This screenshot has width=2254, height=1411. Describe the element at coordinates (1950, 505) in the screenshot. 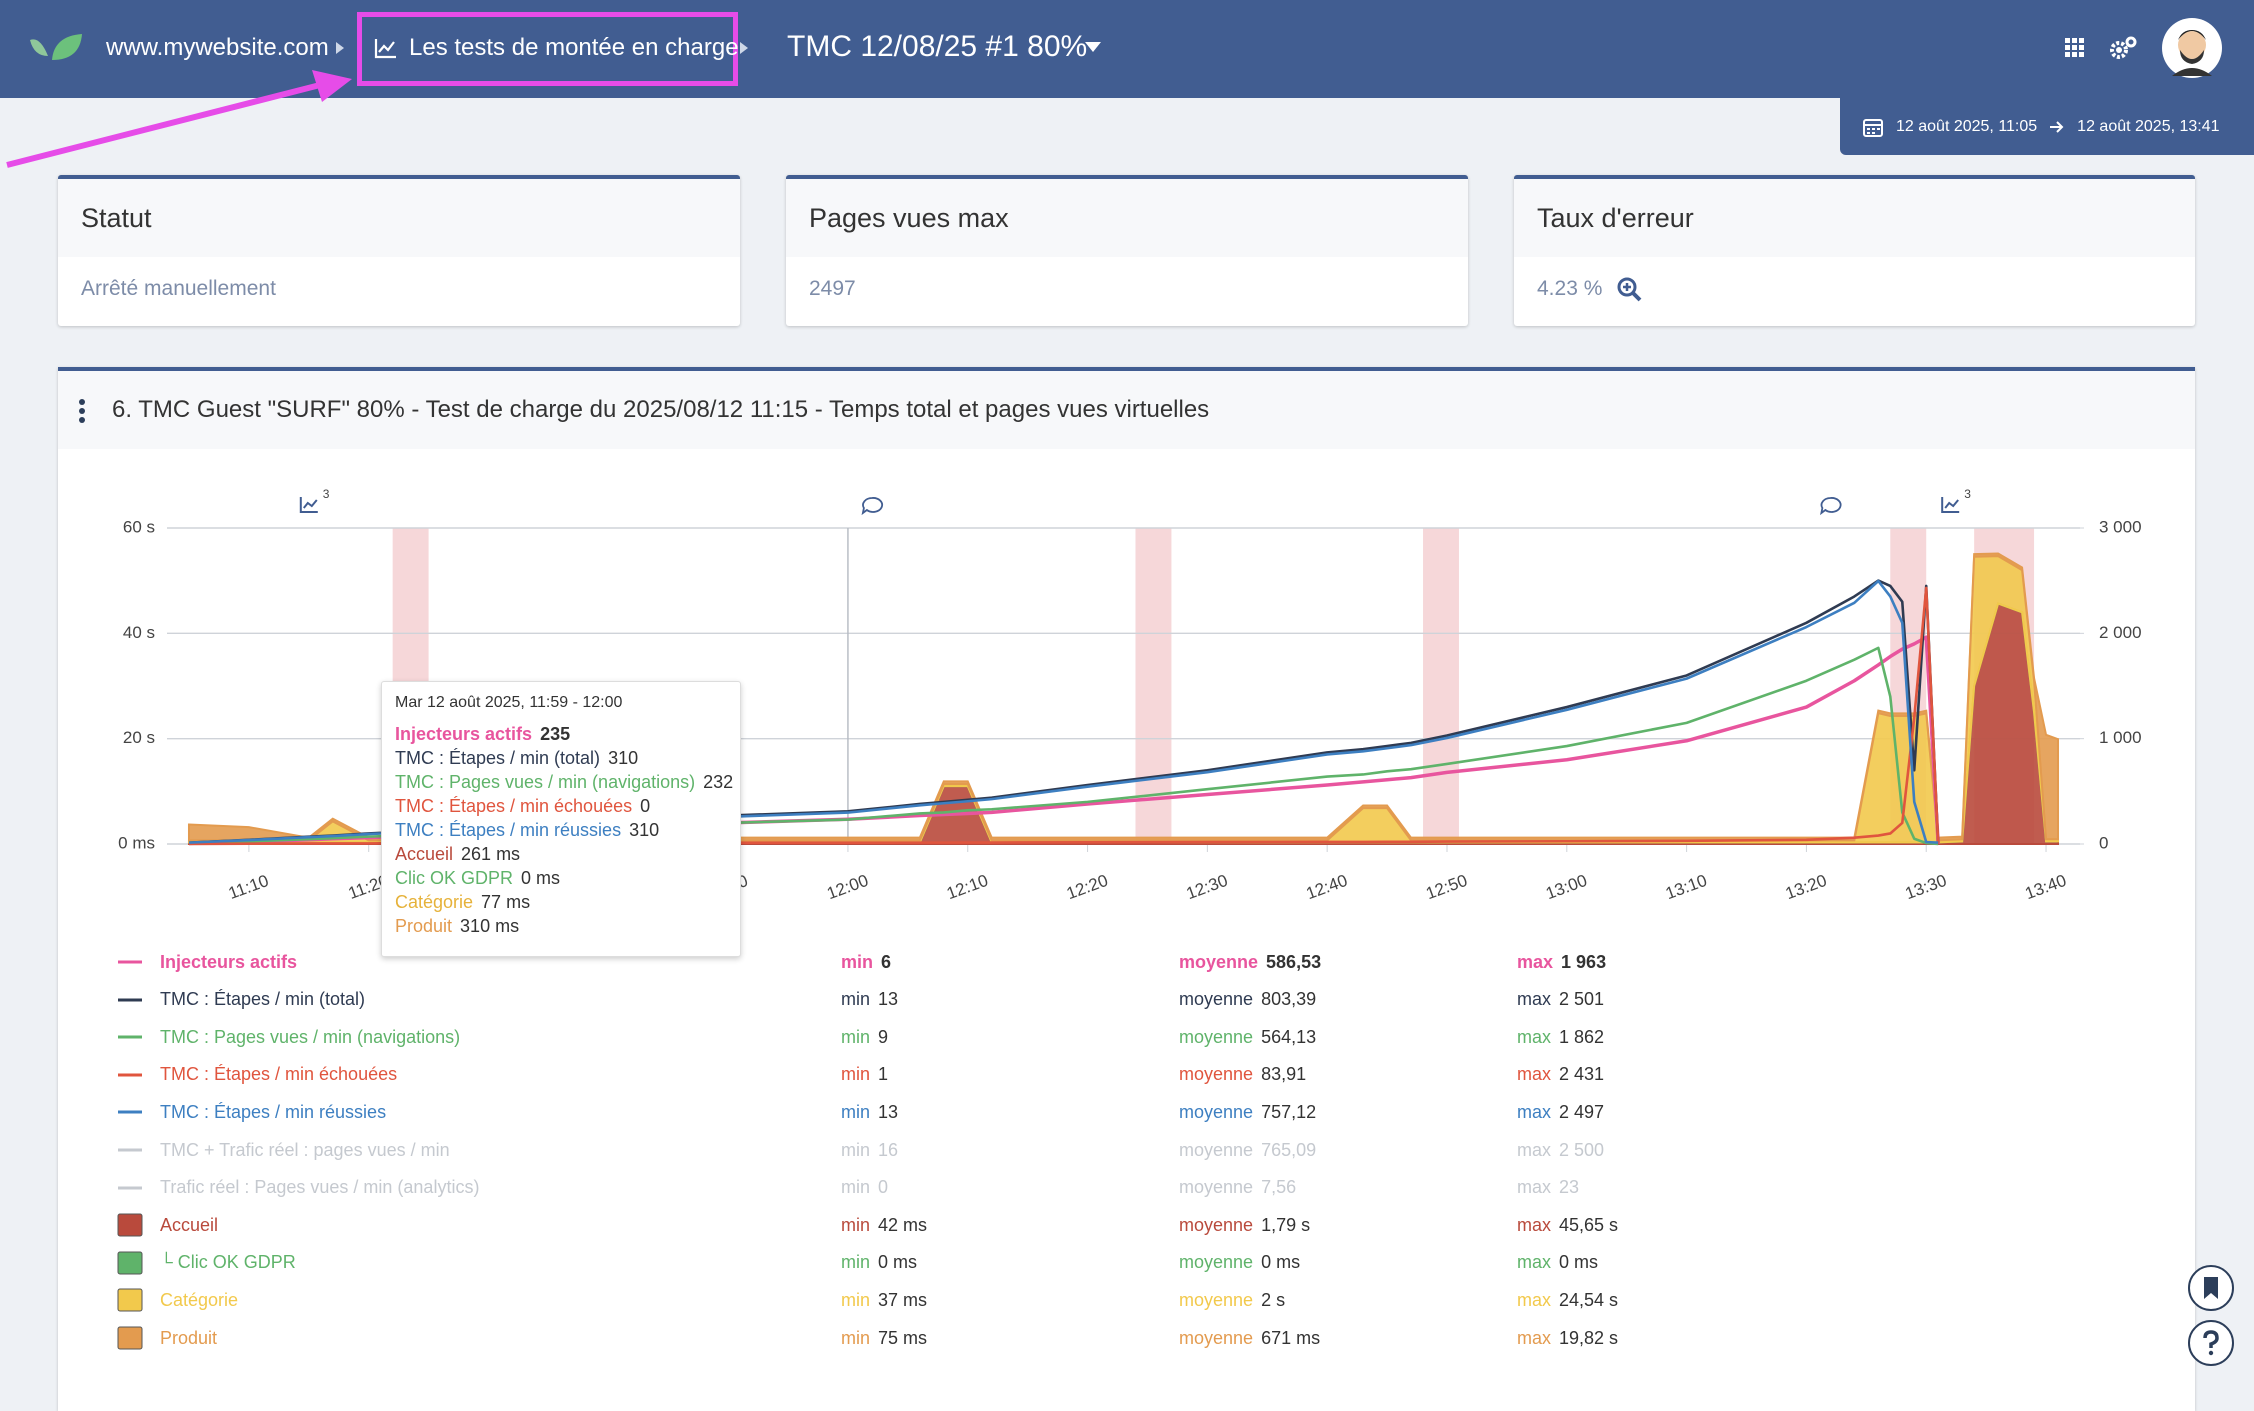

I see `chart-icon` at that location.